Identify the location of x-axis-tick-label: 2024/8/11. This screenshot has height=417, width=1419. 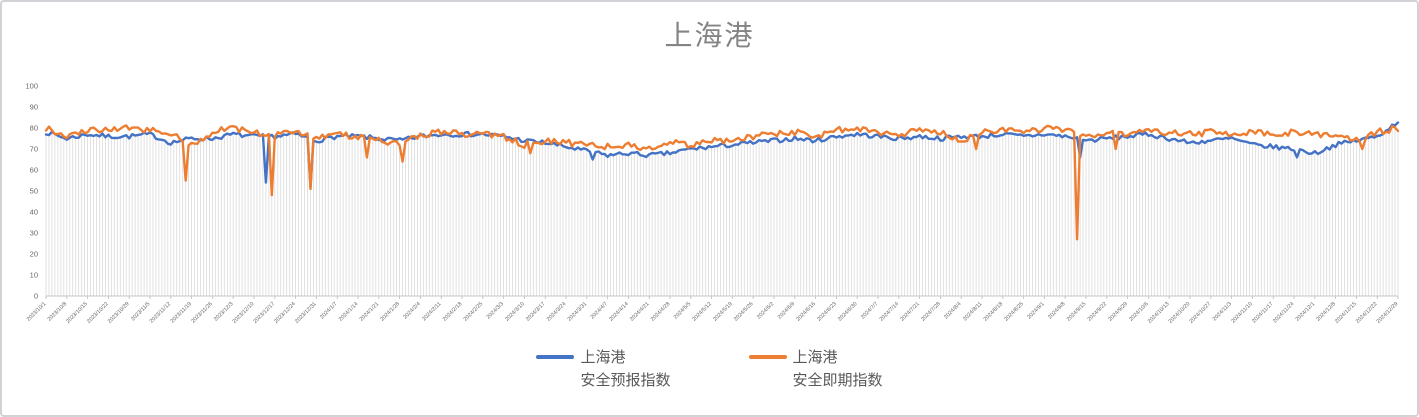
(972, 311).